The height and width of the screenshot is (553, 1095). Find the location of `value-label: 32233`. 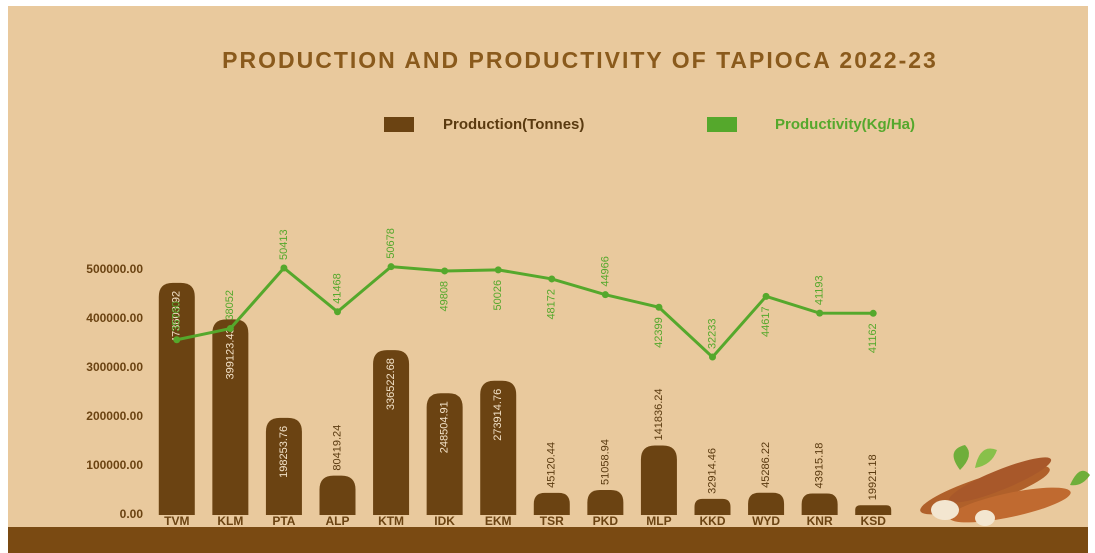

value-label: 32233 is located at coordinates (712, 333).